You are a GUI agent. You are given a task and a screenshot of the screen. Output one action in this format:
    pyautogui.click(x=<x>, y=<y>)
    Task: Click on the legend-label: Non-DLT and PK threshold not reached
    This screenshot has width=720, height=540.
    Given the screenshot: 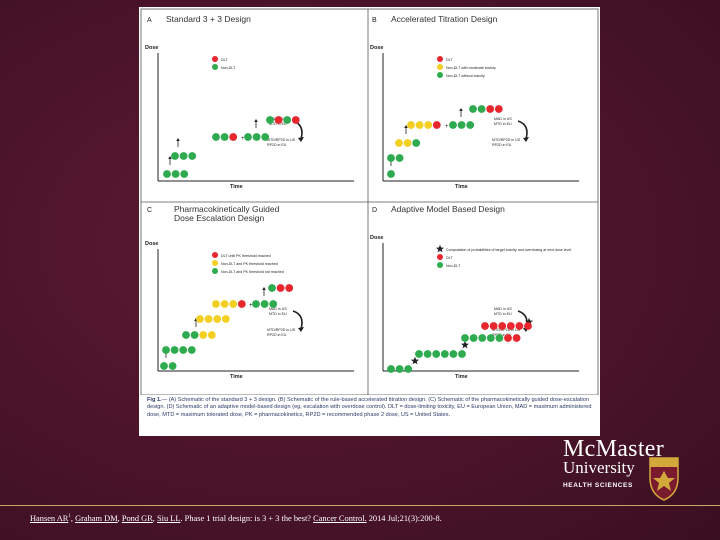 What is the action you would take?
    pyautogui.click(x=252, y=272)
    